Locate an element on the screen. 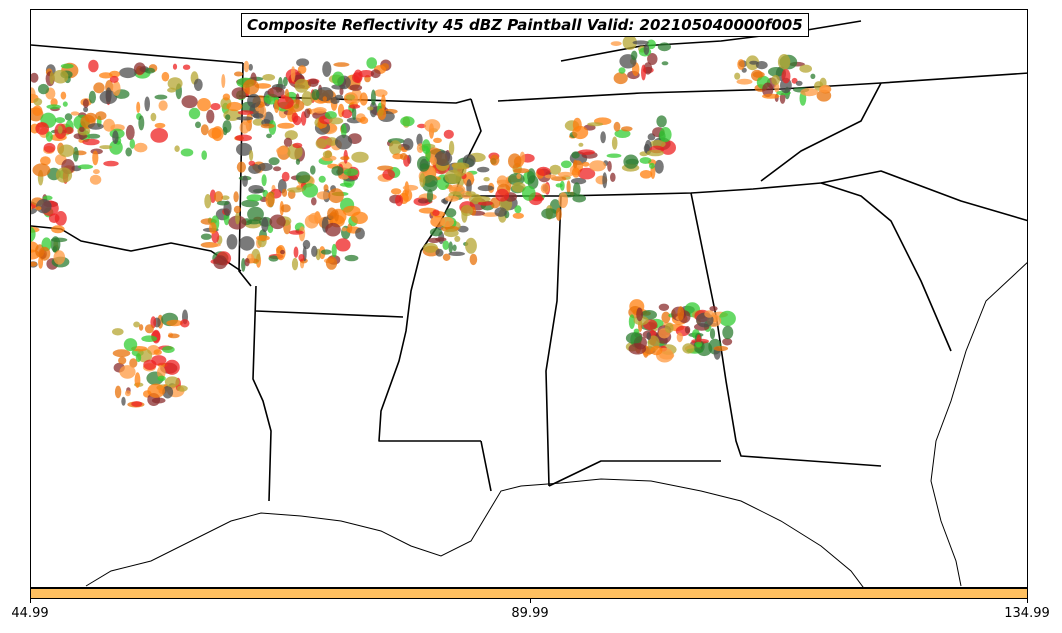 Image resolution: width=1062 pixels, height=633 pixels. colorbar-label-min: 44.99 is located at coordinates (30, 613).